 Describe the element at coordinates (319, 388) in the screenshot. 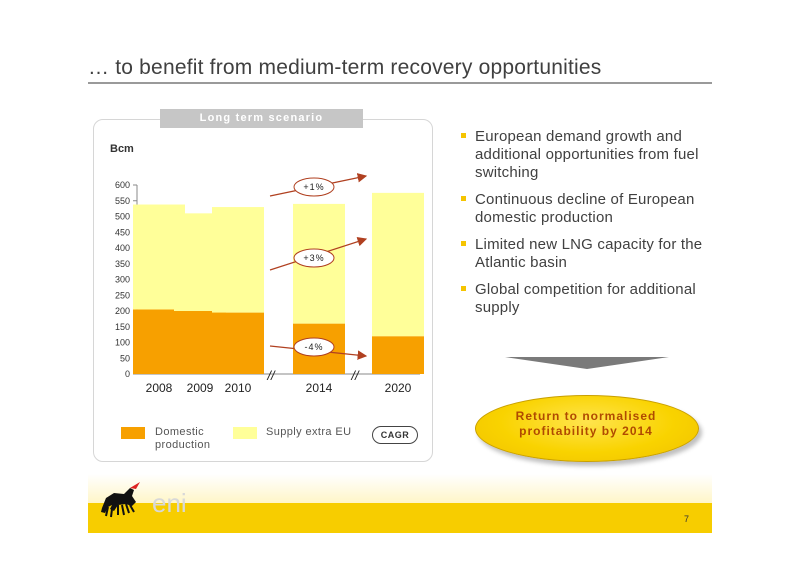

I see `x-tick-label: 2014` at that location.